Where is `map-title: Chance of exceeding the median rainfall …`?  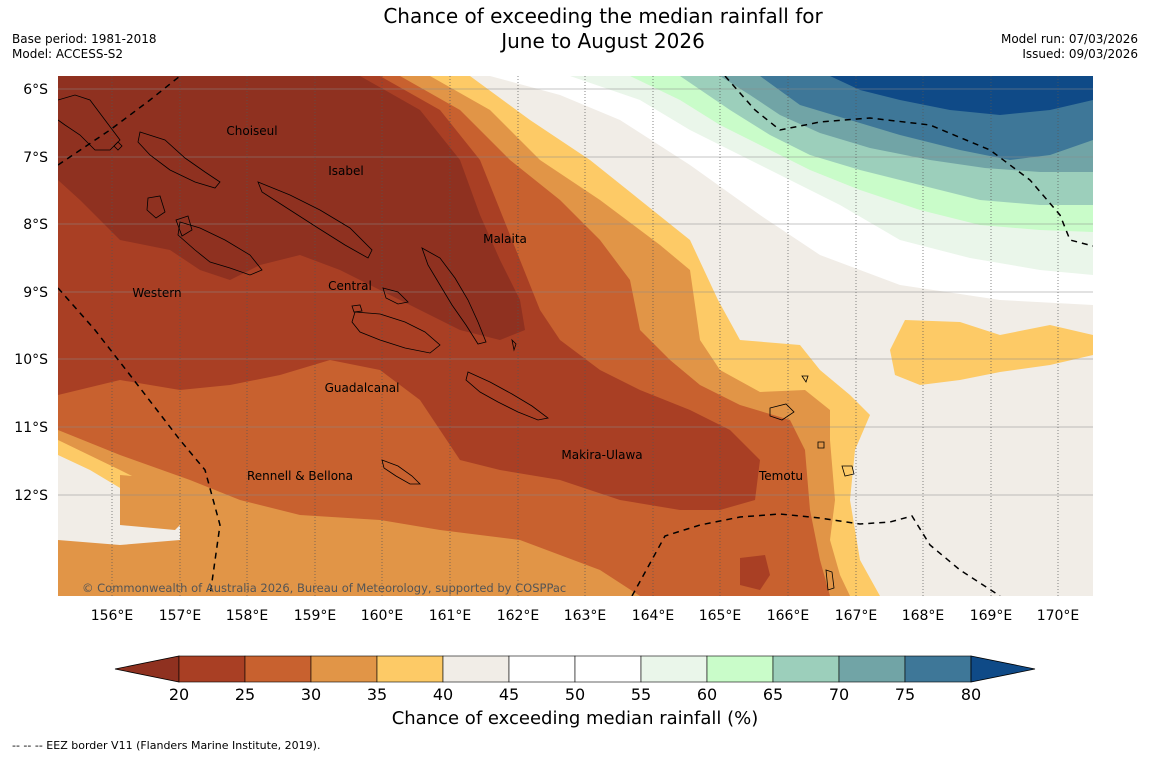 map-title: Chance of exceeding the median rainfall … is located at coordinates (575, 29).